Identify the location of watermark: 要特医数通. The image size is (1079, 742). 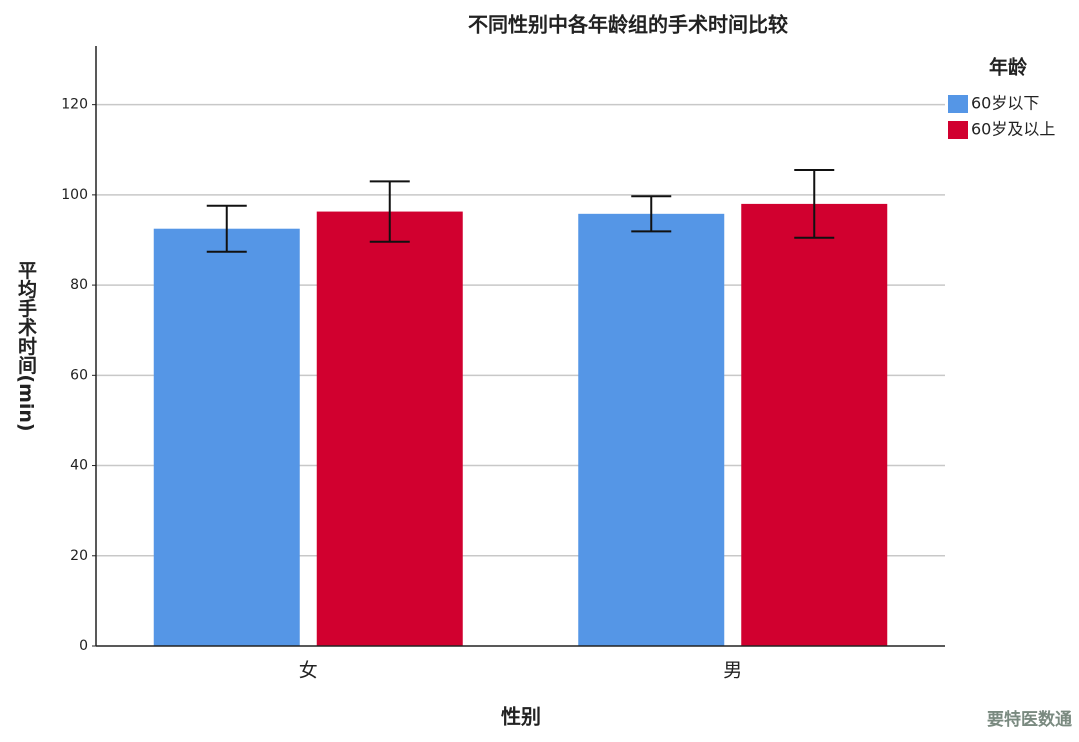
(1029, 719).